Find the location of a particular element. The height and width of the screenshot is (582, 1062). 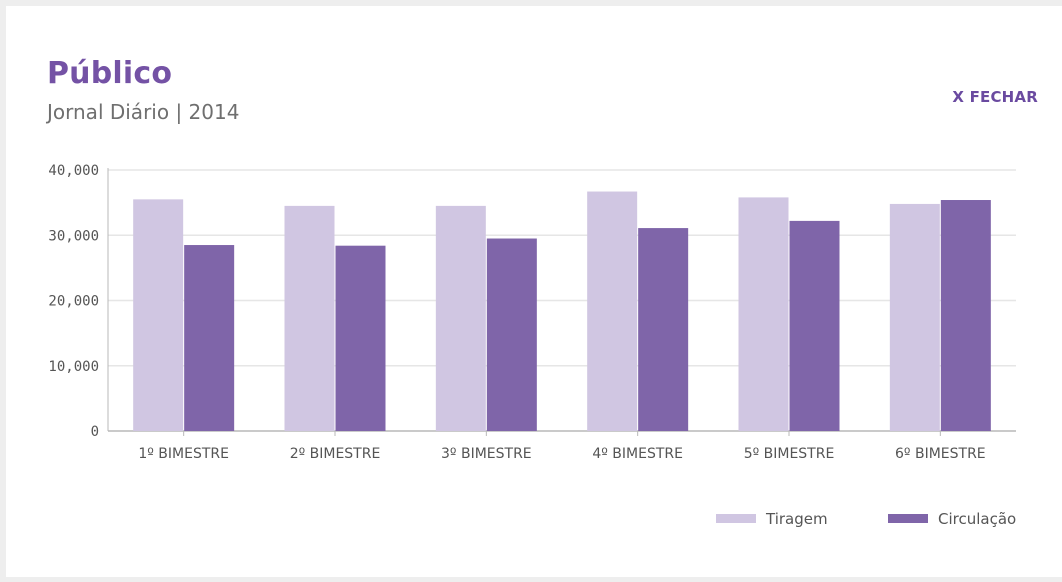

y-tick-label: 30,000 is located at coordinates (73, 236).